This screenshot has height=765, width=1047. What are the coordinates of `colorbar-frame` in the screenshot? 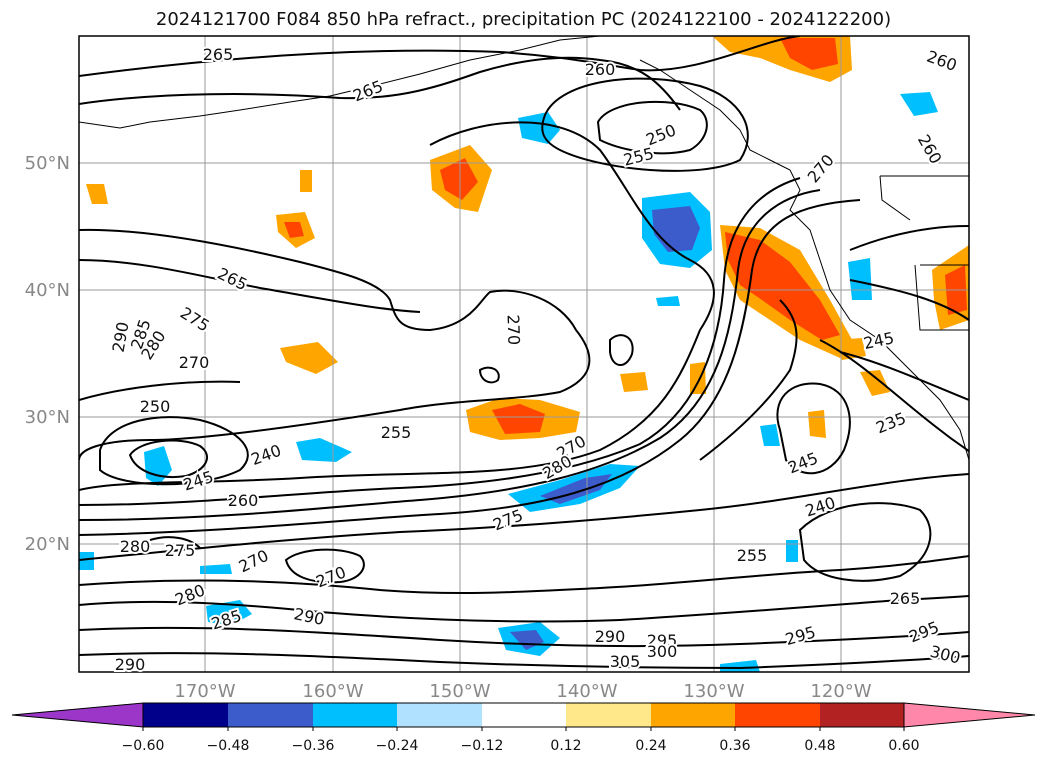 It's located at (523, 715).